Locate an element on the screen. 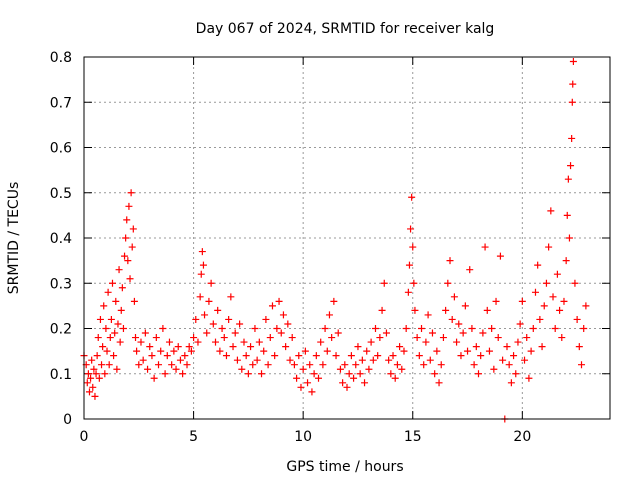 The width and height of the screenshot is (640, 480). y-tick-label: 0.6 is located at coordinates (61, 149).